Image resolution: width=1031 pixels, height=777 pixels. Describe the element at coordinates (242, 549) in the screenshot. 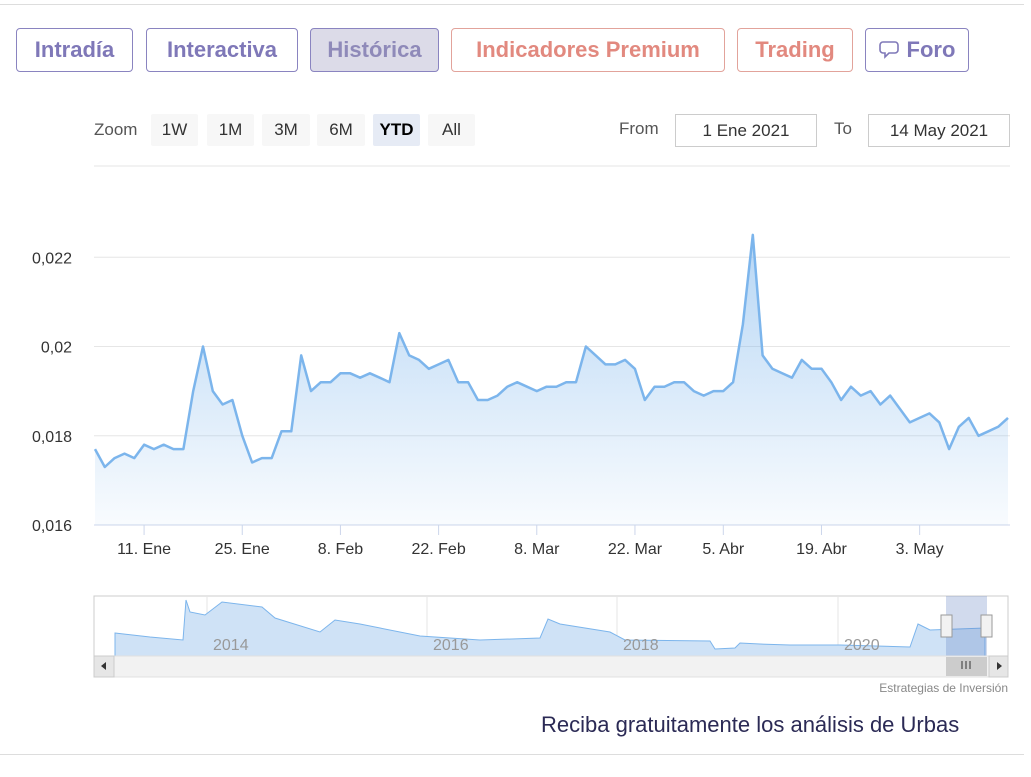

I see `x-tick-label: 25. Ene` at that location.